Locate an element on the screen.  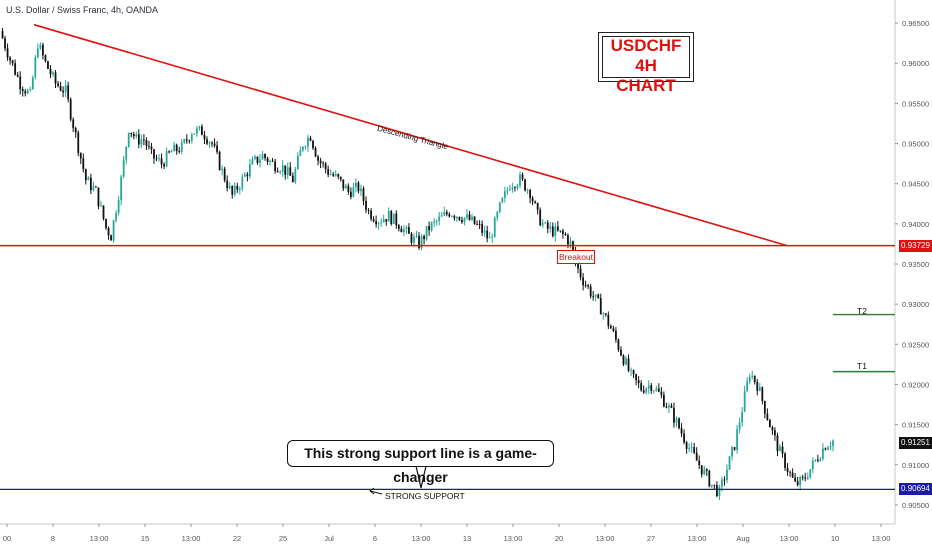
y-tick-label: 0.93500 is located at coordinates (915, 264).